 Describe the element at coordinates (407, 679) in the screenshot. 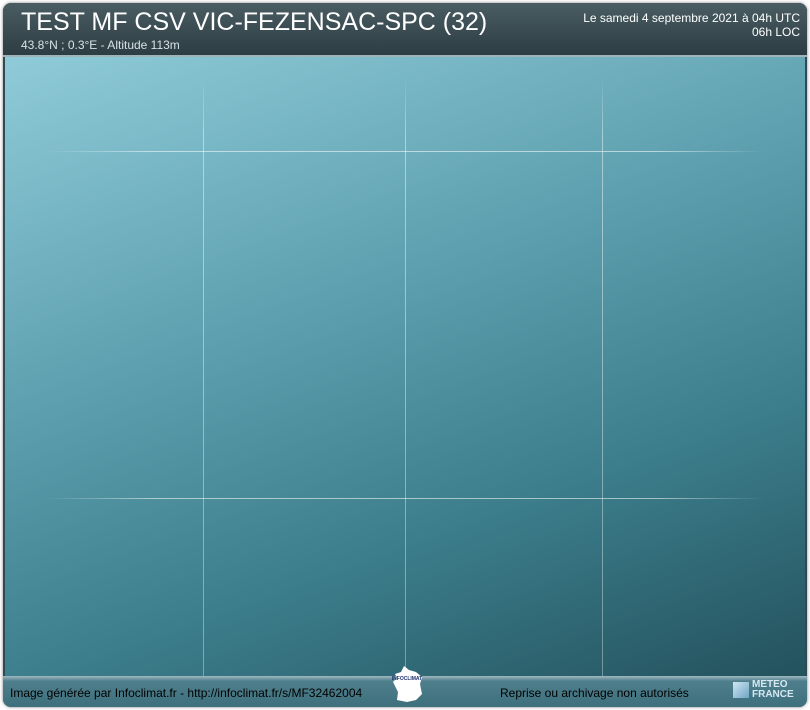

I see `infoclimat-logo-text: INFOCLIMAT` at that location.